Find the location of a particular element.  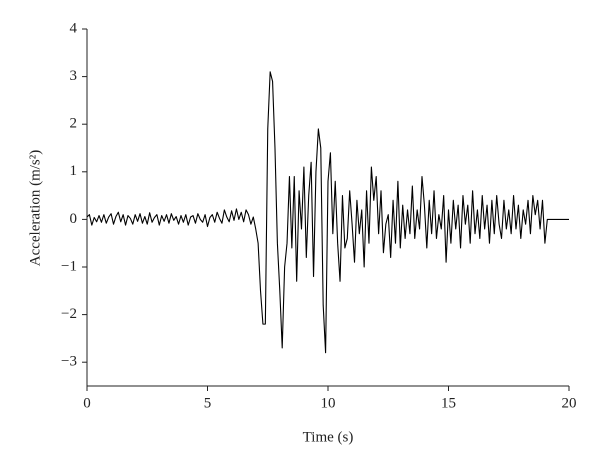

x-tick-label: 0 is located at coordinates (87, 403).